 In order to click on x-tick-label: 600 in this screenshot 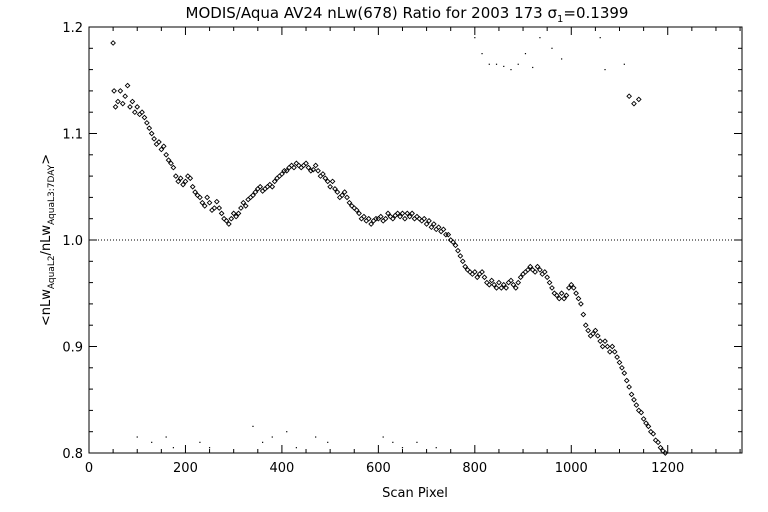, I will do `click(378, 468)`.